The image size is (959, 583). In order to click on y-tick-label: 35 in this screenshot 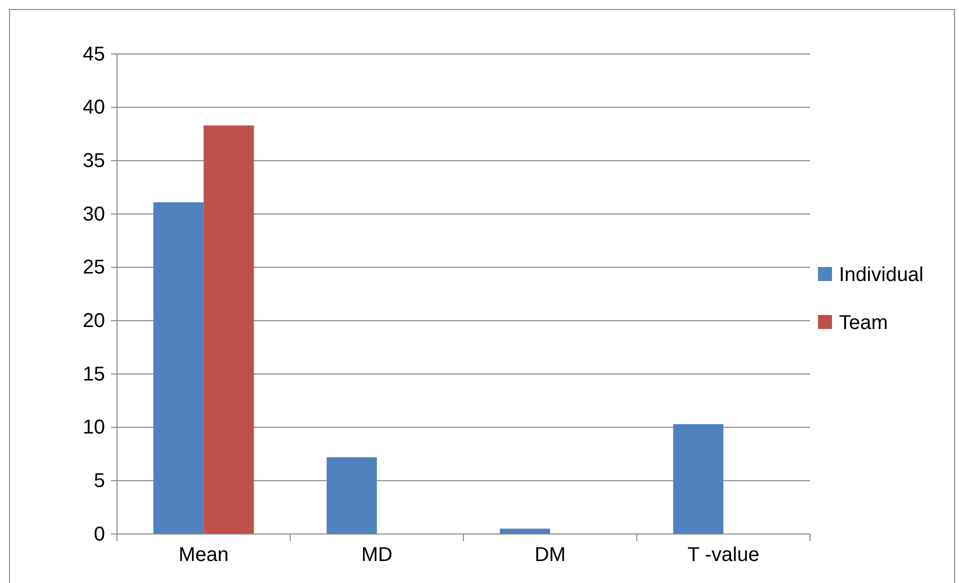, I will do `click(93, 161)`.